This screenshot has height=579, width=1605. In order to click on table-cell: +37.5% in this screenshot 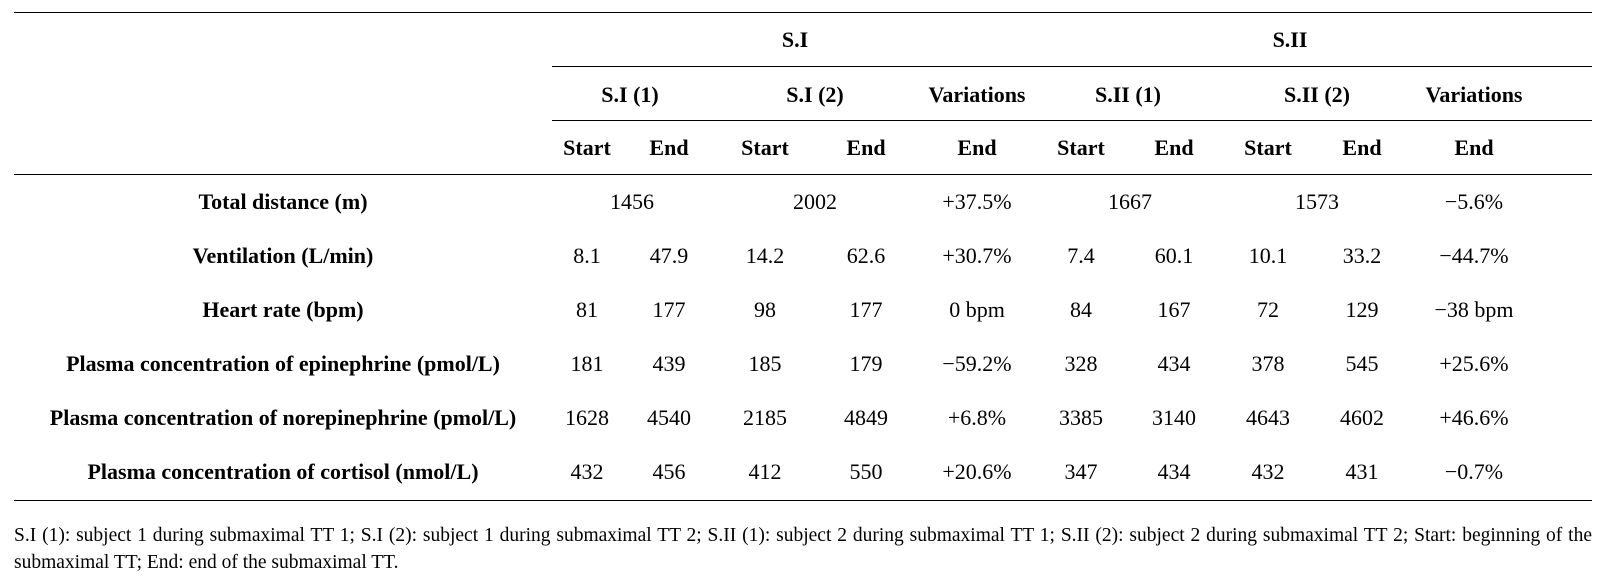, I will do `click(977, 201)`.